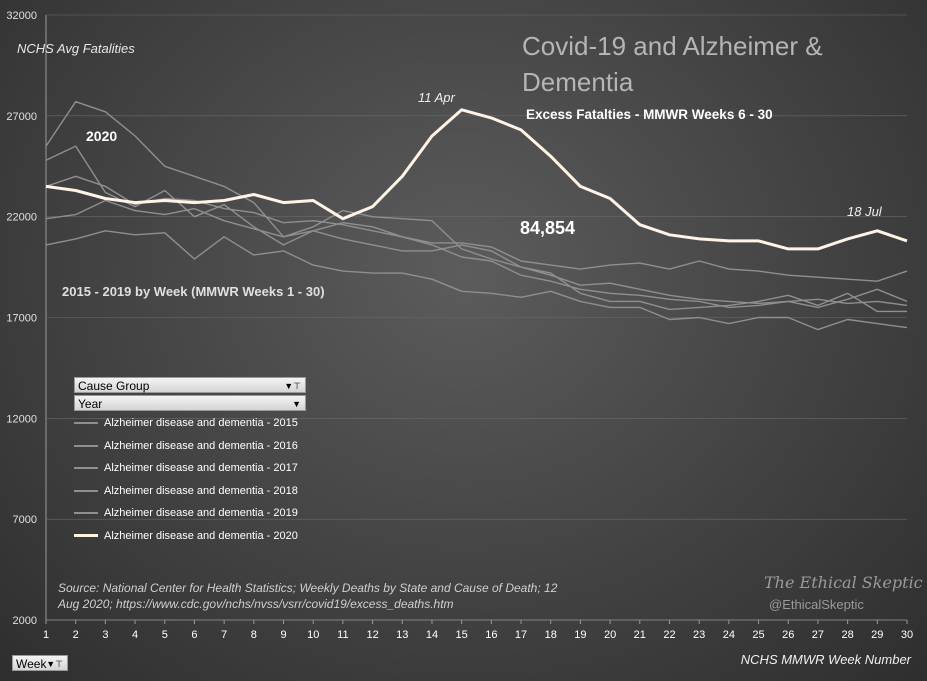  Describe the element at coordinates (201, 535) in the screenshot. I see `legend-label: Alzheimer disease and dementia - 2020` at that location.